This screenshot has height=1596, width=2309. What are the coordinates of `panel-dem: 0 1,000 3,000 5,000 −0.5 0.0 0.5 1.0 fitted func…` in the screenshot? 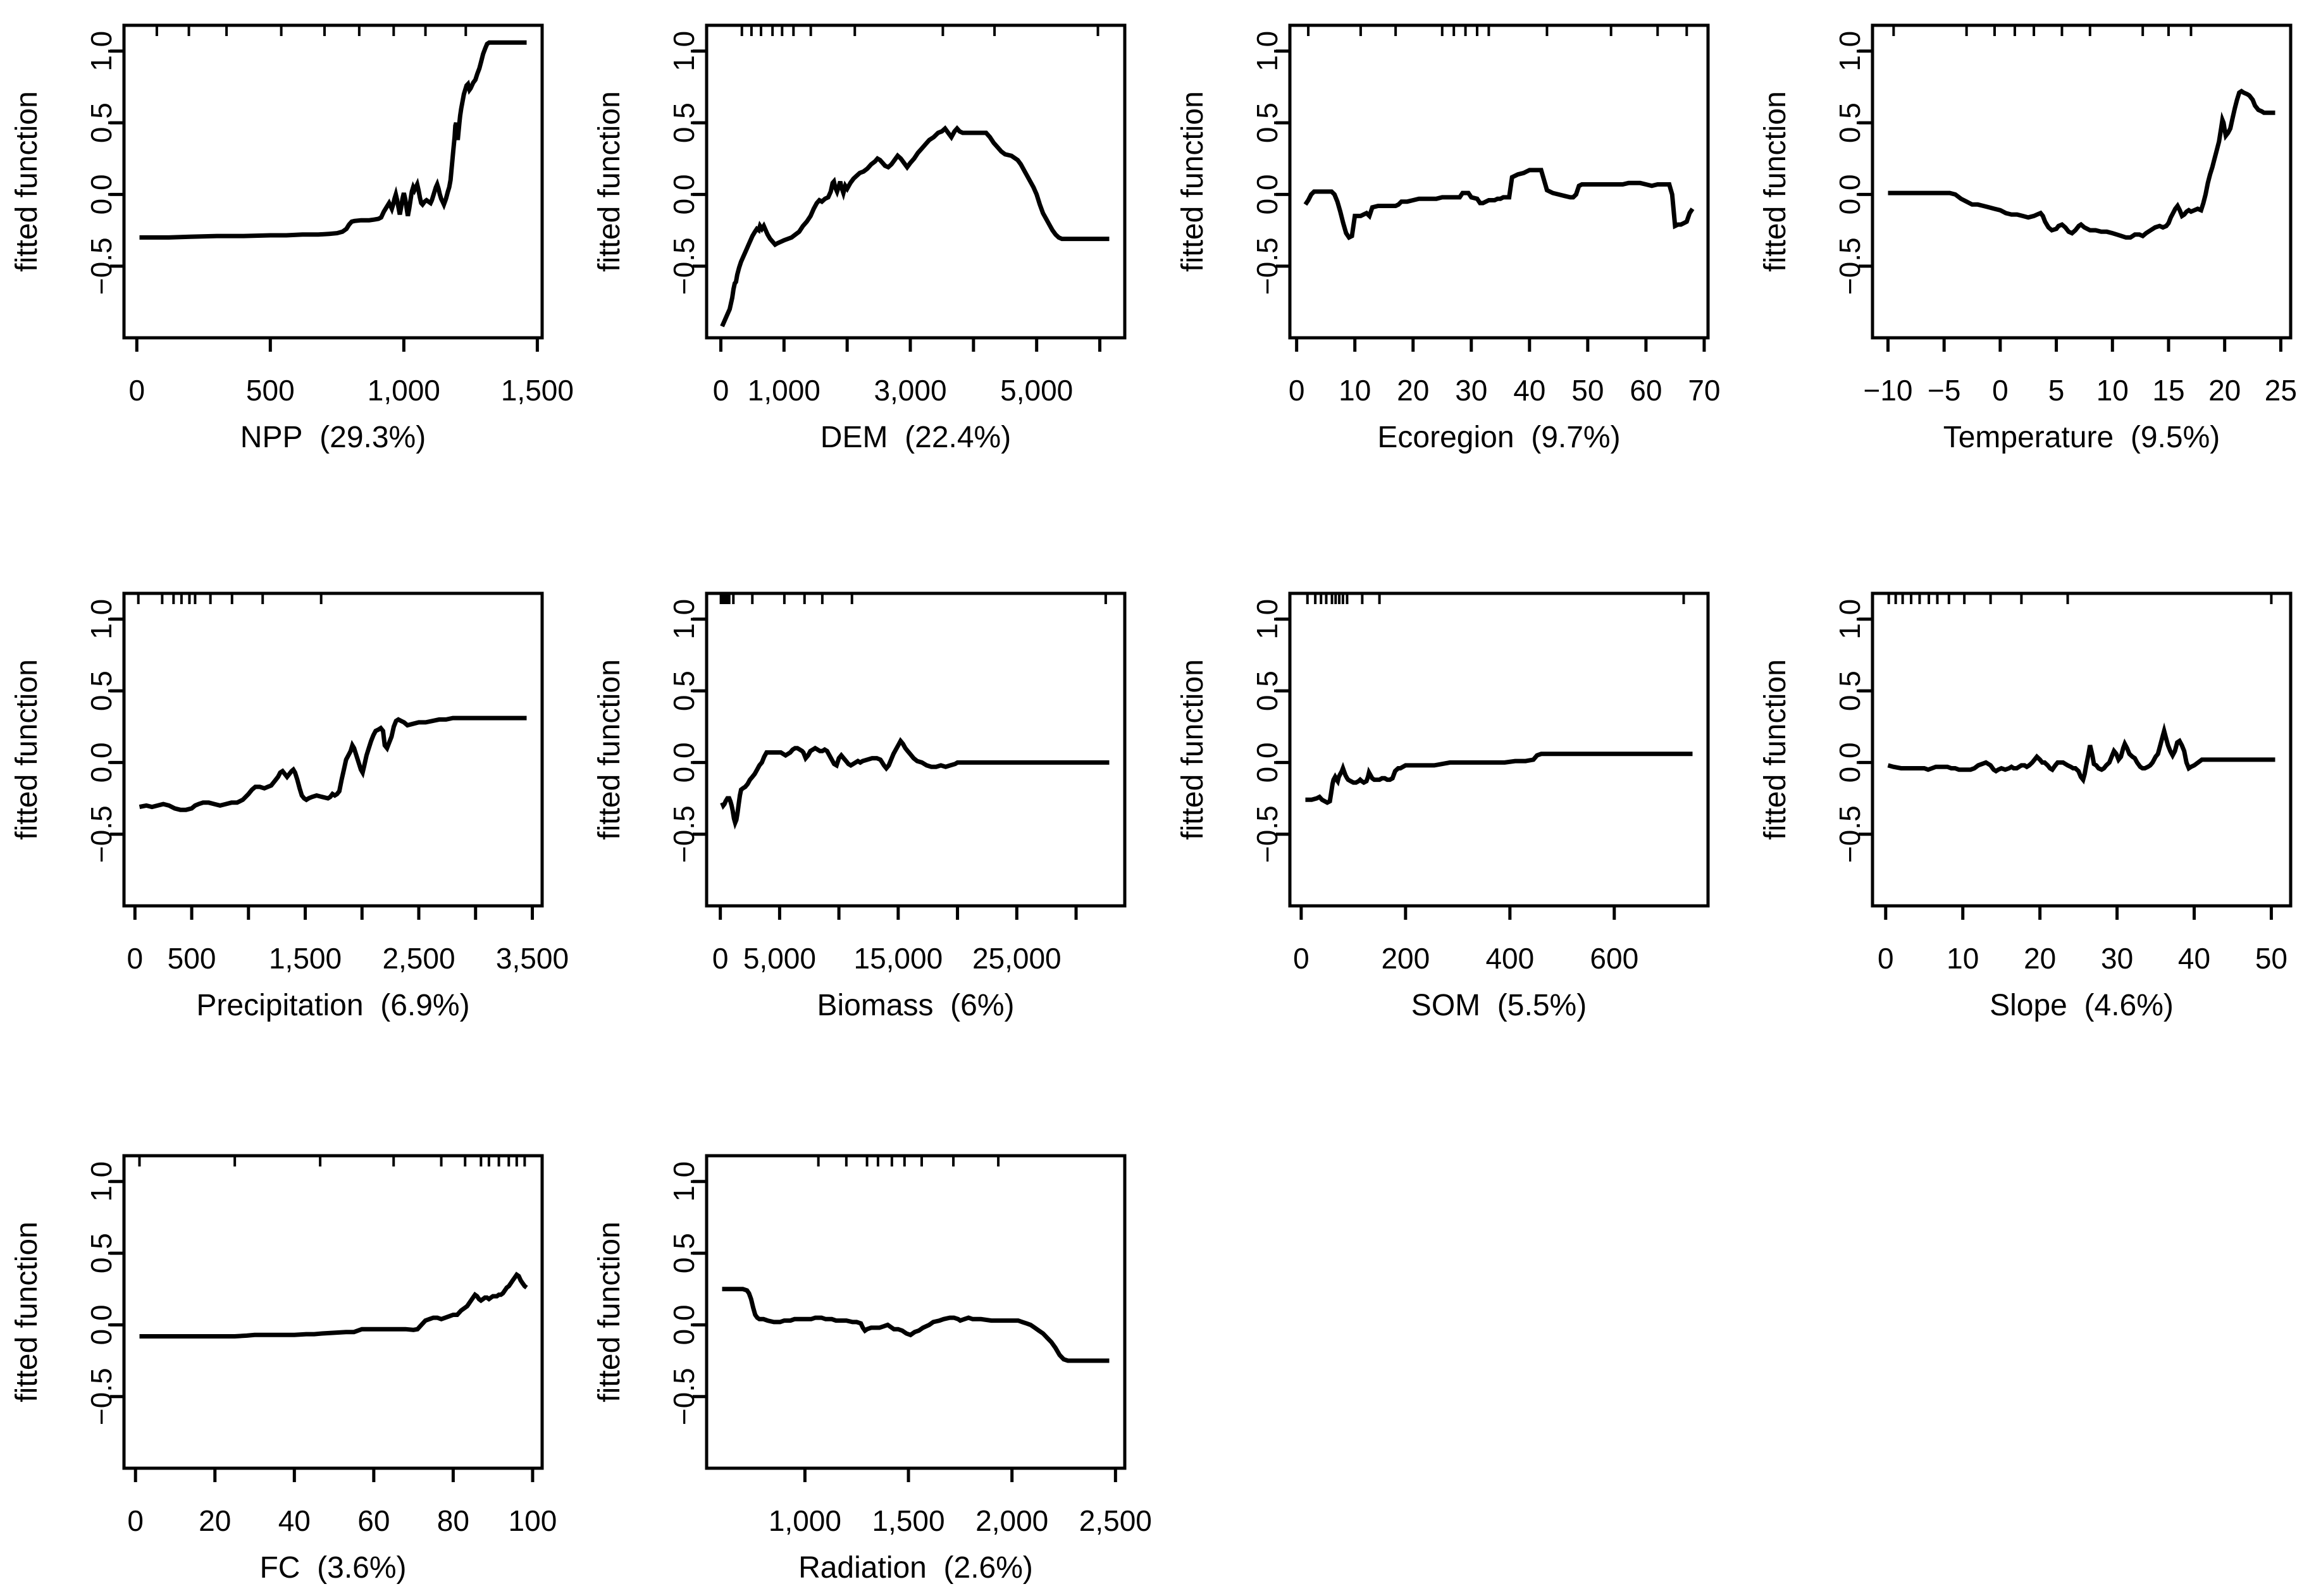 It's located at (860, 238).